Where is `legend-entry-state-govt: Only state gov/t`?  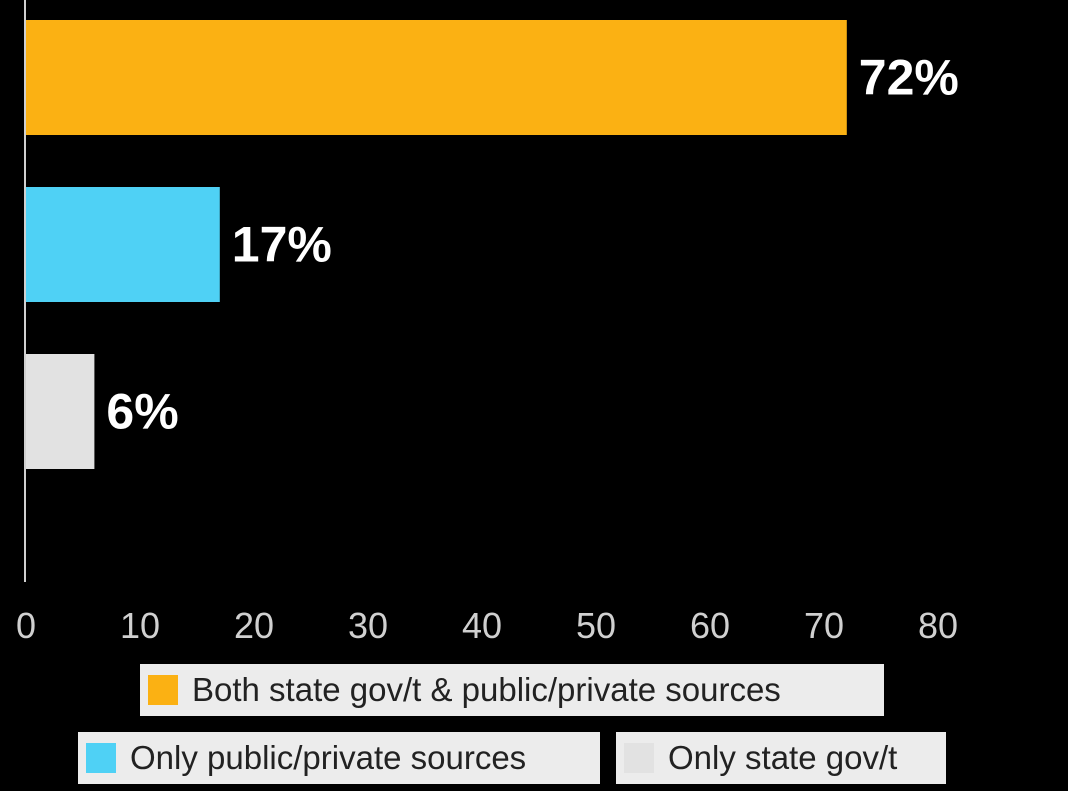 legend-entry-state-govt: Only state gov/t is located at coordinates (781, 758).